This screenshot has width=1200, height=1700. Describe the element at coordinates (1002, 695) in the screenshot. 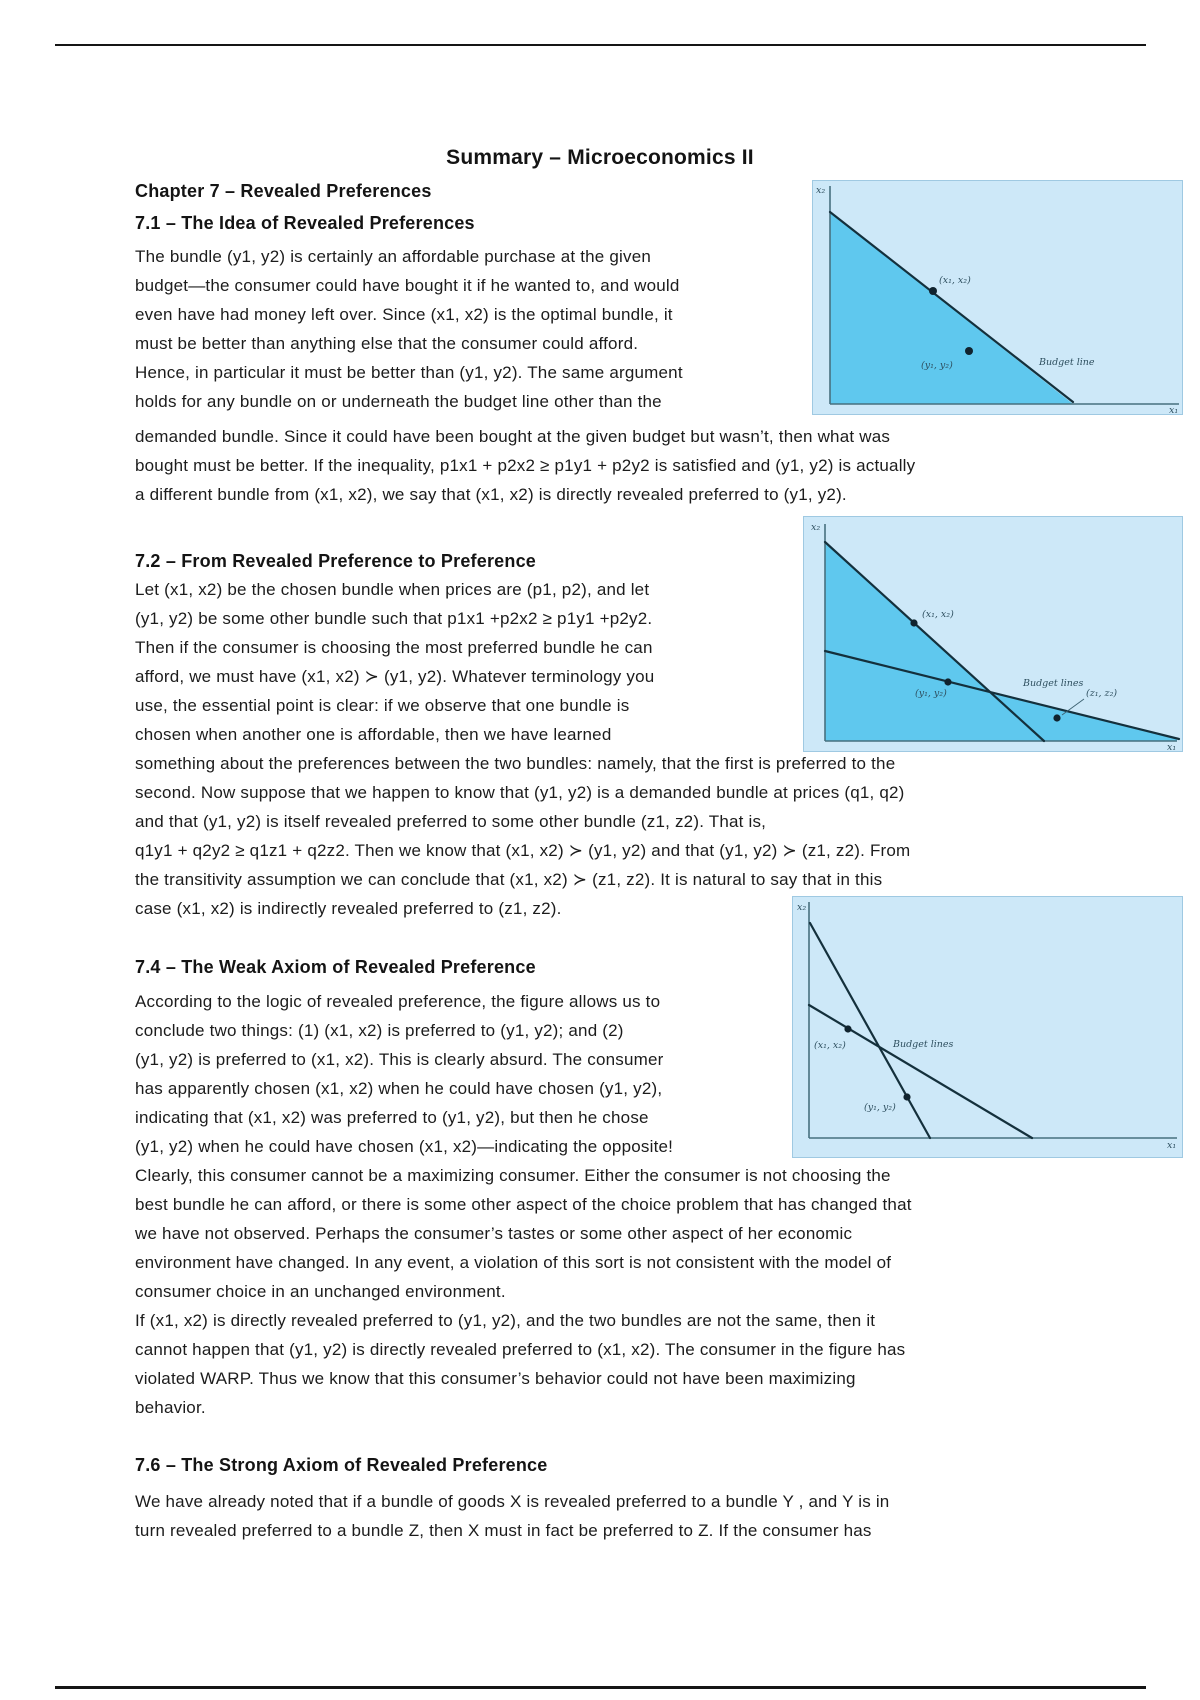

I see `budget-line-flat` at that location.